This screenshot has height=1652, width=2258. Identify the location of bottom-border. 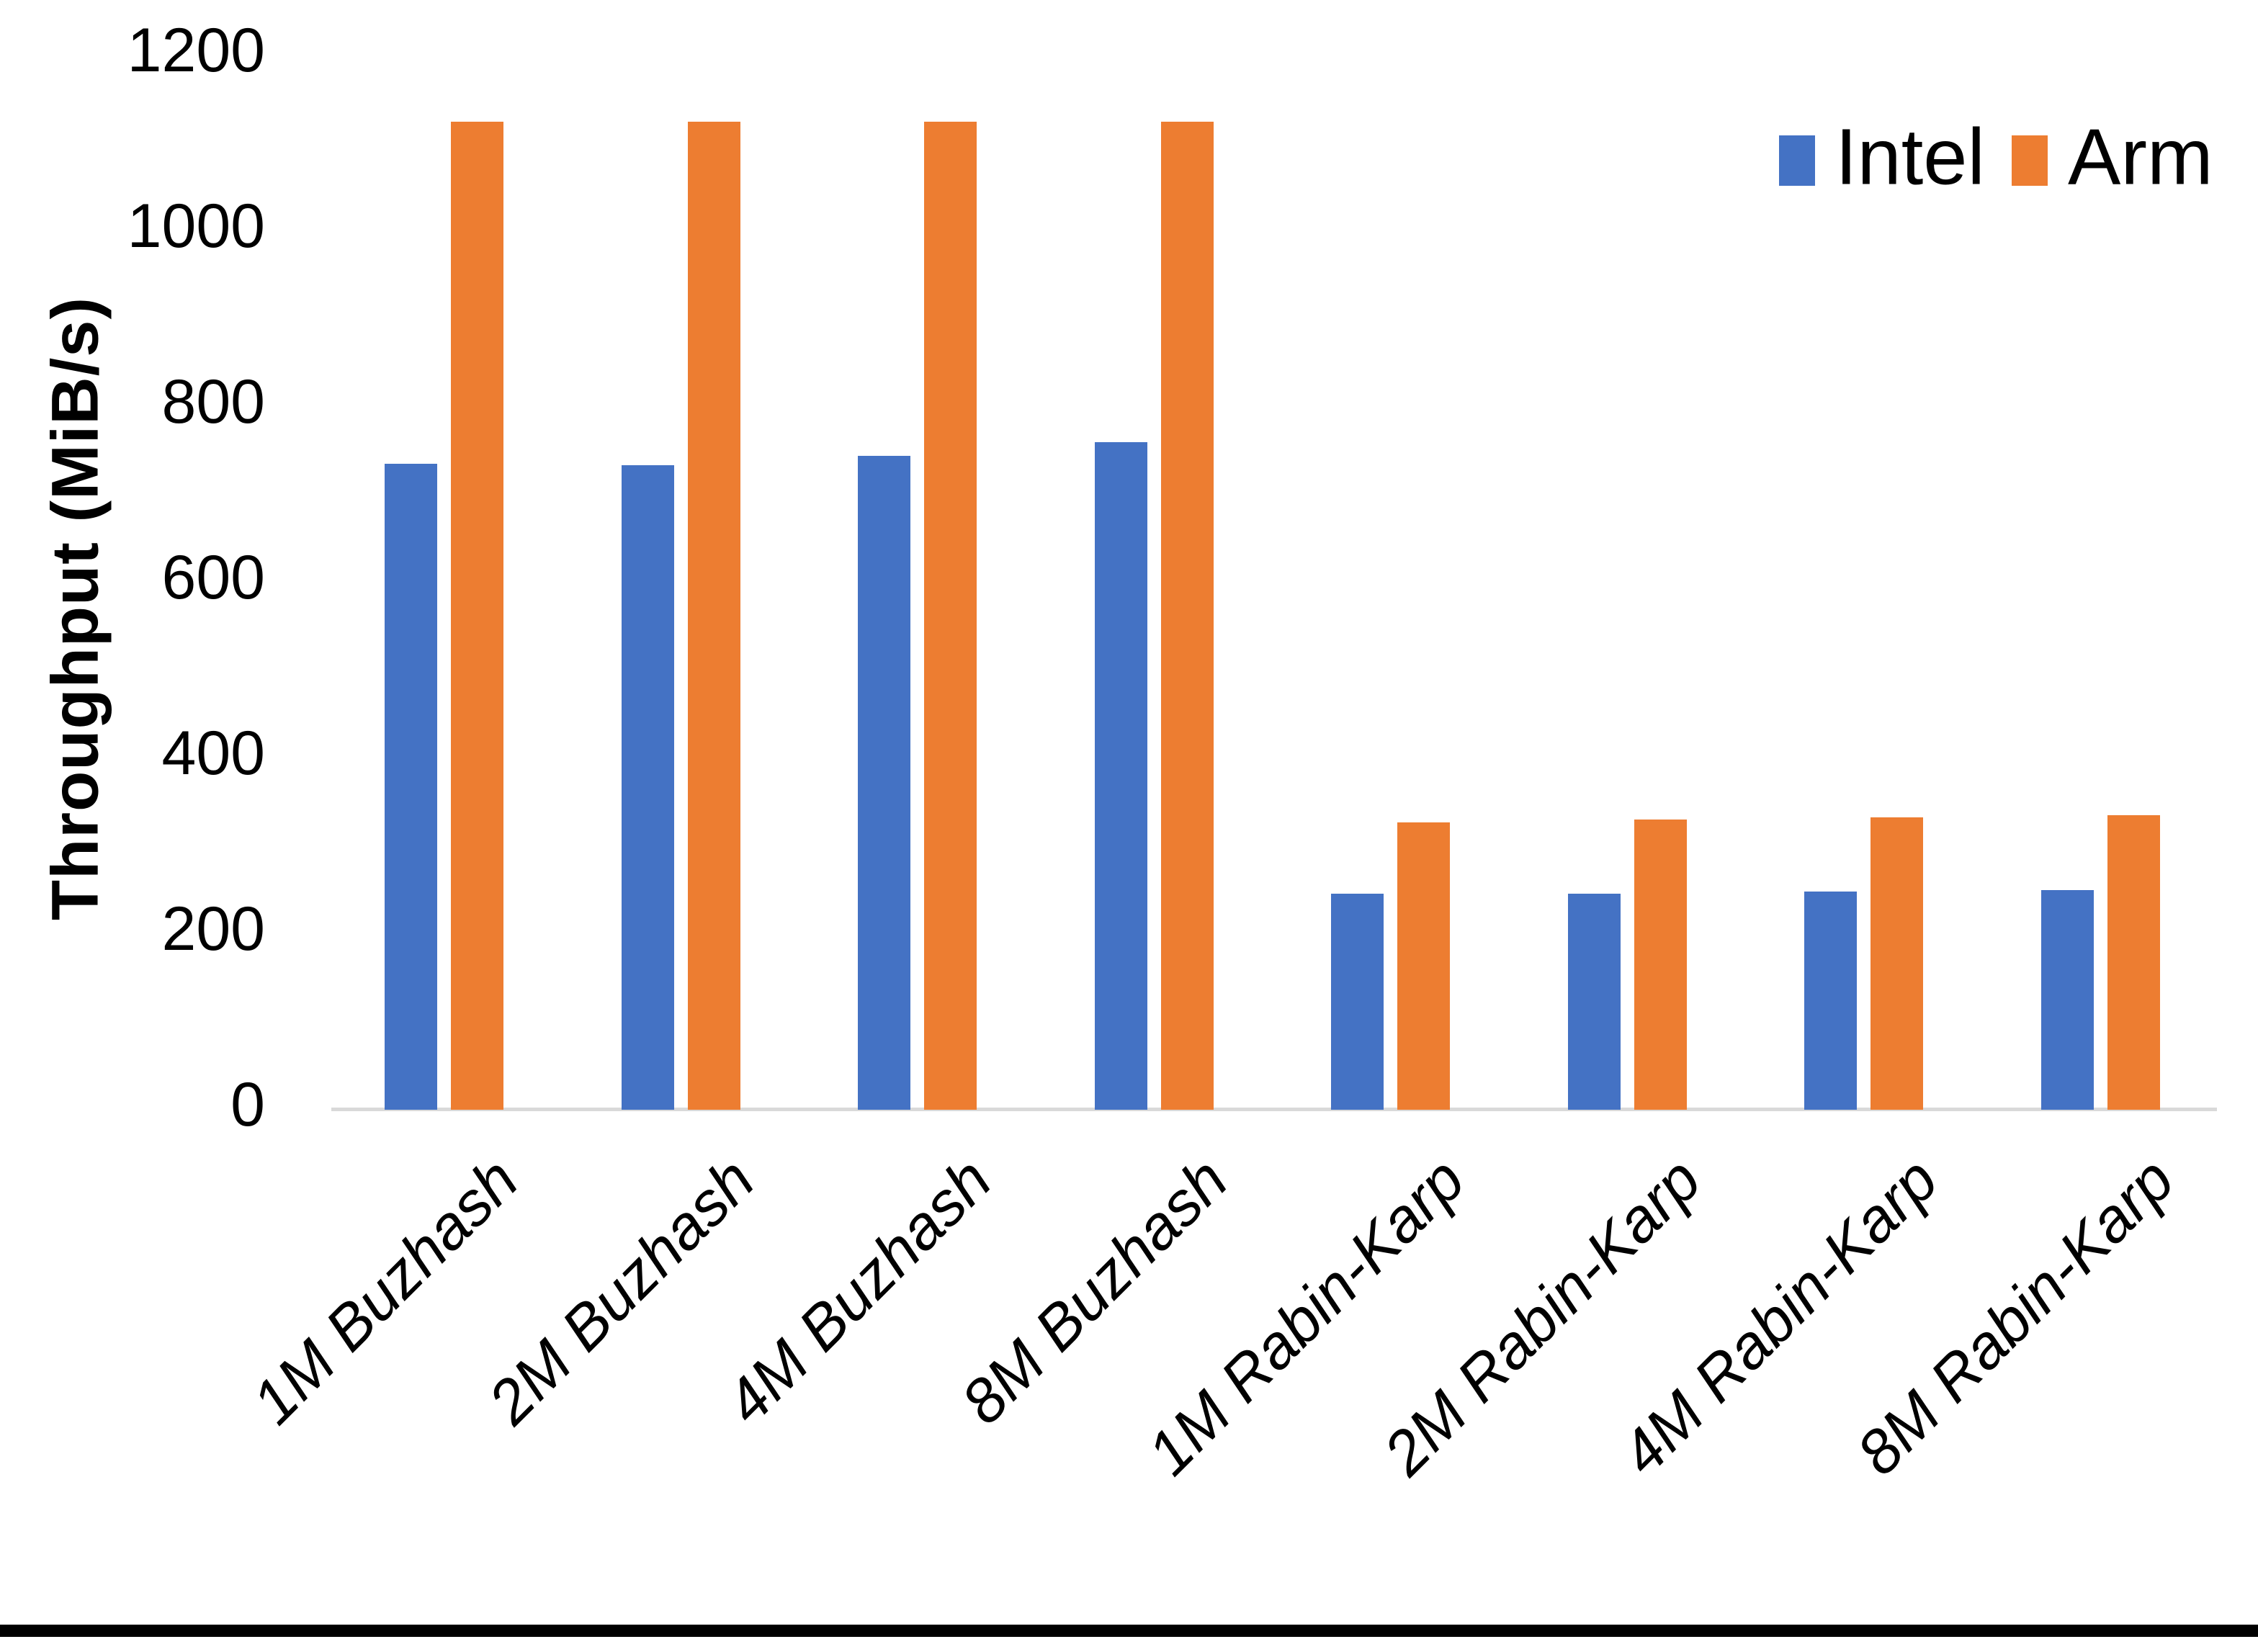
(1129, 1631).